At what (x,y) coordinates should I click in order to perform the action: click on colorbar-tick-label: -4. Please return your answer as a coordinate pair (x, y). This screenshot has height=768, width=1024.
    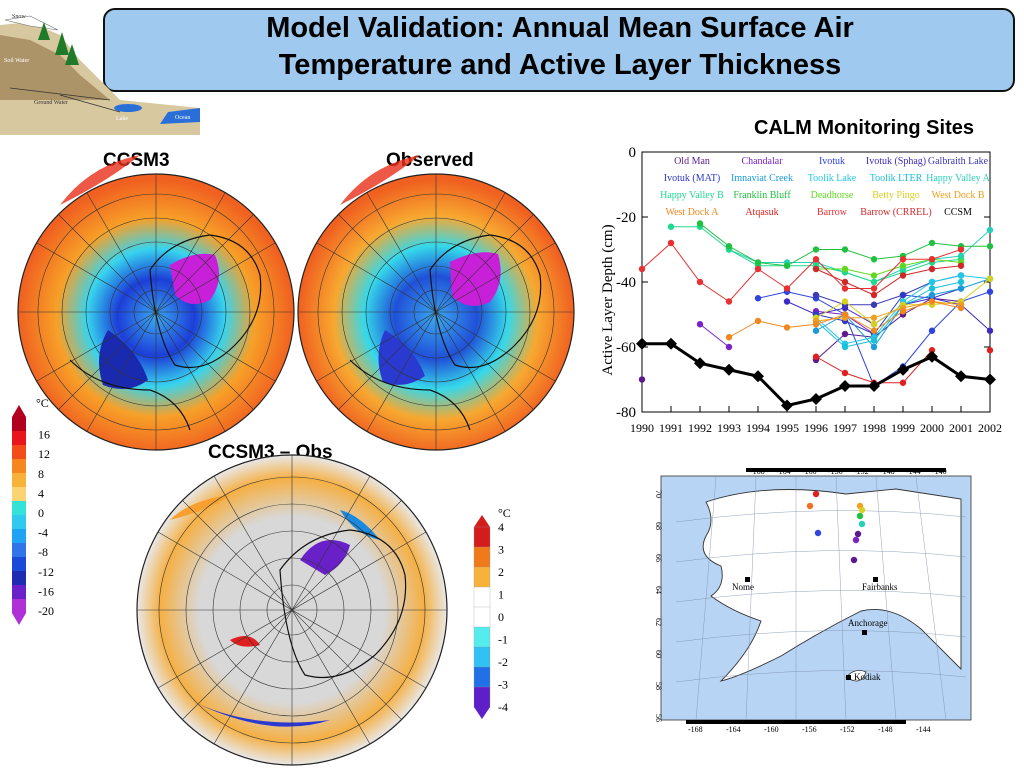
    Looking at the image, I should click on (503, 707).